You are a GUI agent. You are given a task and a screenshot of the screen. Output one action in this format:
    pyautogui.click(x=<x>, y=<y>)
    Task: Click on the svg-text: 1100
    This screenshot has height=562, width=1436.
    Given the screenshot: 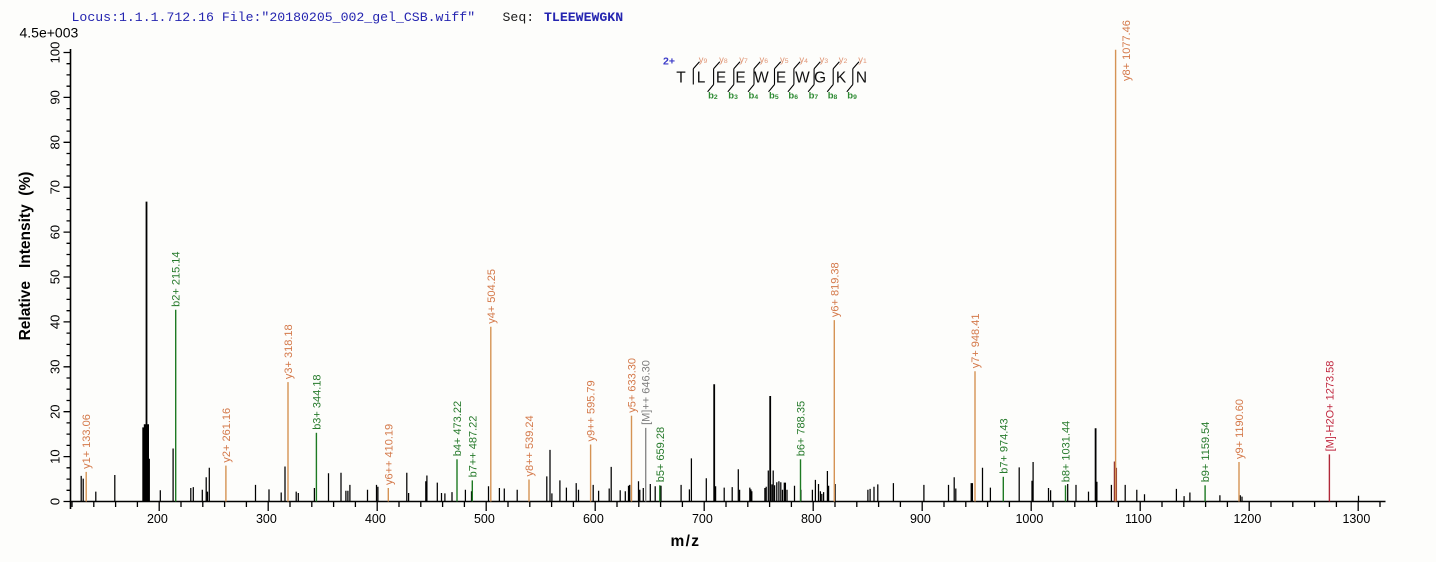 What is the action you would take?
    pyautogui.click(x=1138, y=519)
    